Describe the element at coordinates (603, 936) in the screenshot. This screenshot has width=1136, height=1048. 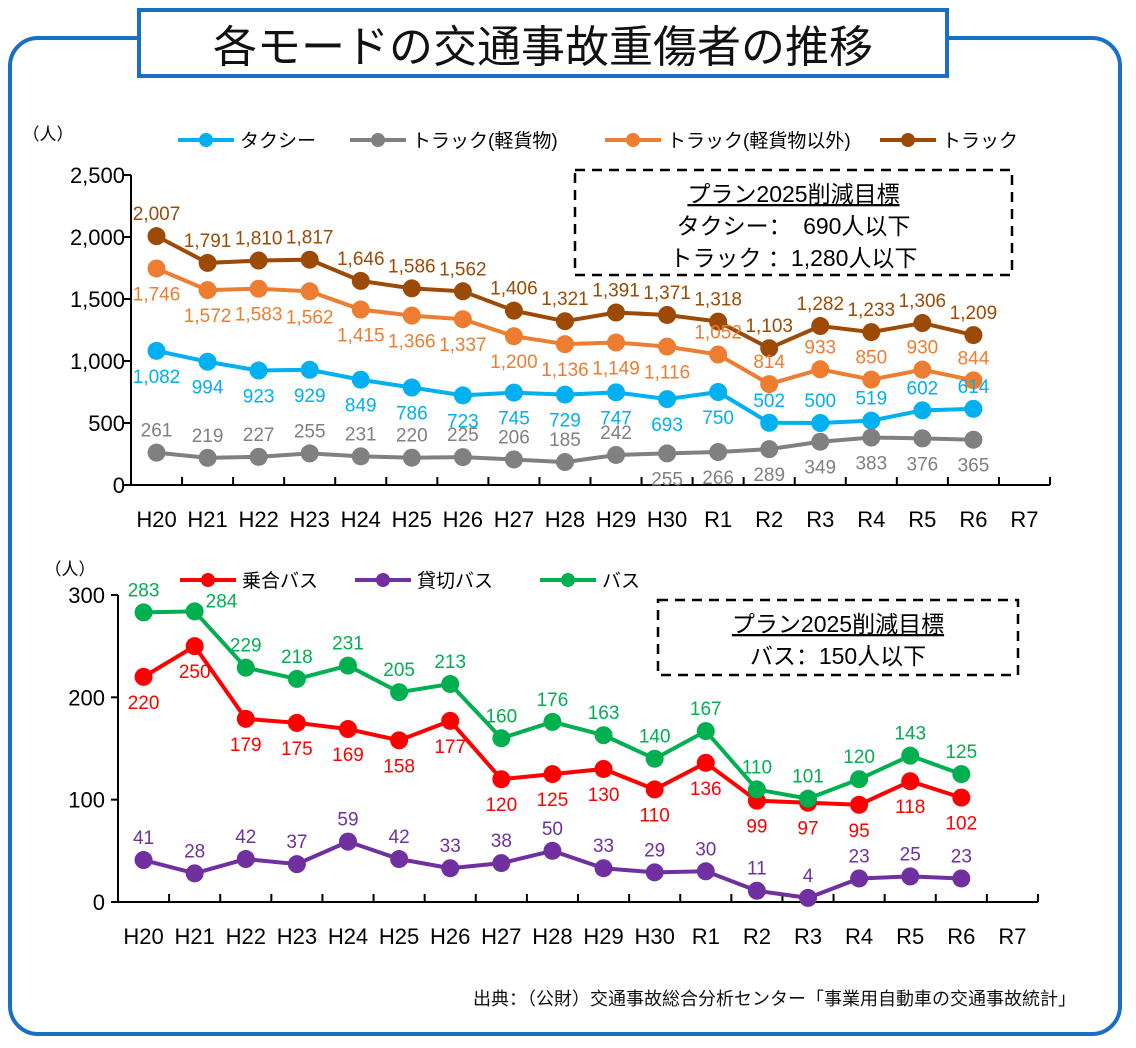
I see `x-tick-label: H29` at that location.